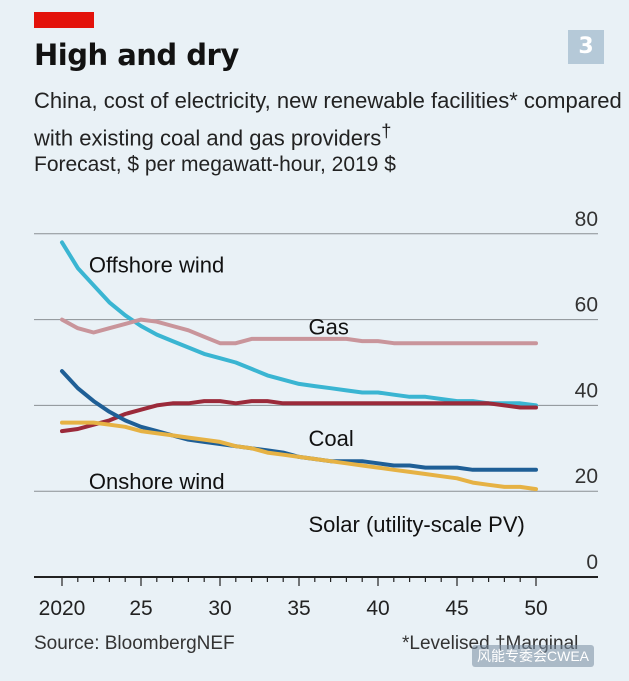 The width and height of the screenshot is (629, 681). I want to click on x-tick-label-2035: 35, so click(298, 608).